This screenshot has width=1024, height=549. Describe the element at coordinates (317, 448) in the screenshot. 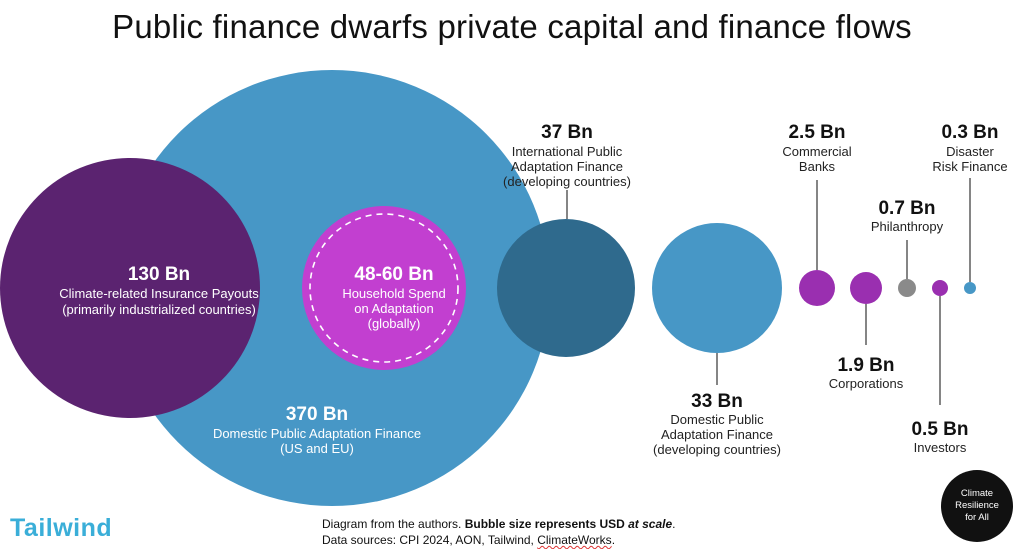

I see `label-domestic-us-eu-2: (US and EU)` at that location.